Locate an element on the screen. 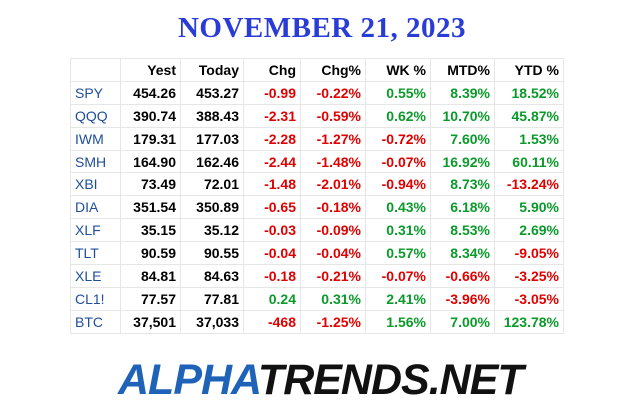  ticker: XLE is located at coordinates (95, 276).